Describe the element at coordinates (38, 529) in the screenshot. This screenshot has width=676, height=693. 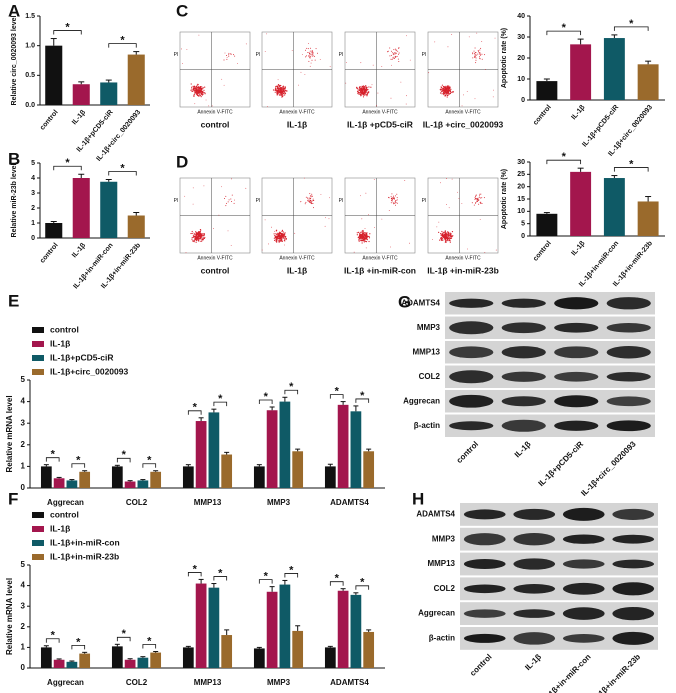
I see `legend-swatch` at that location.